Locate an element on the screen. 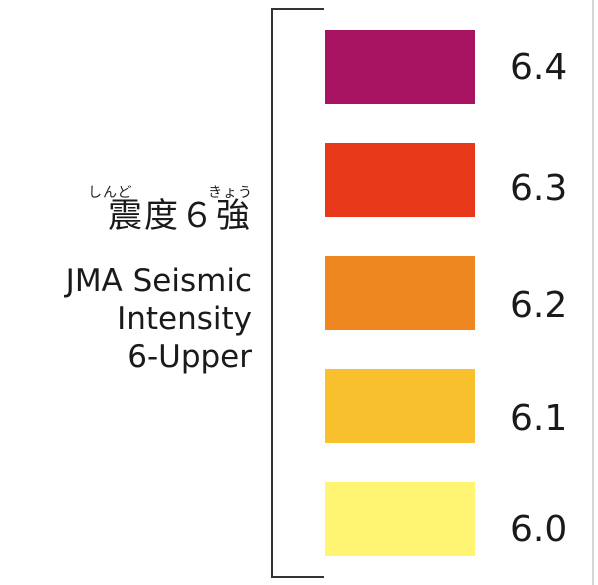  english-title-line-2: Intensity is located at coordinates (184, 319).